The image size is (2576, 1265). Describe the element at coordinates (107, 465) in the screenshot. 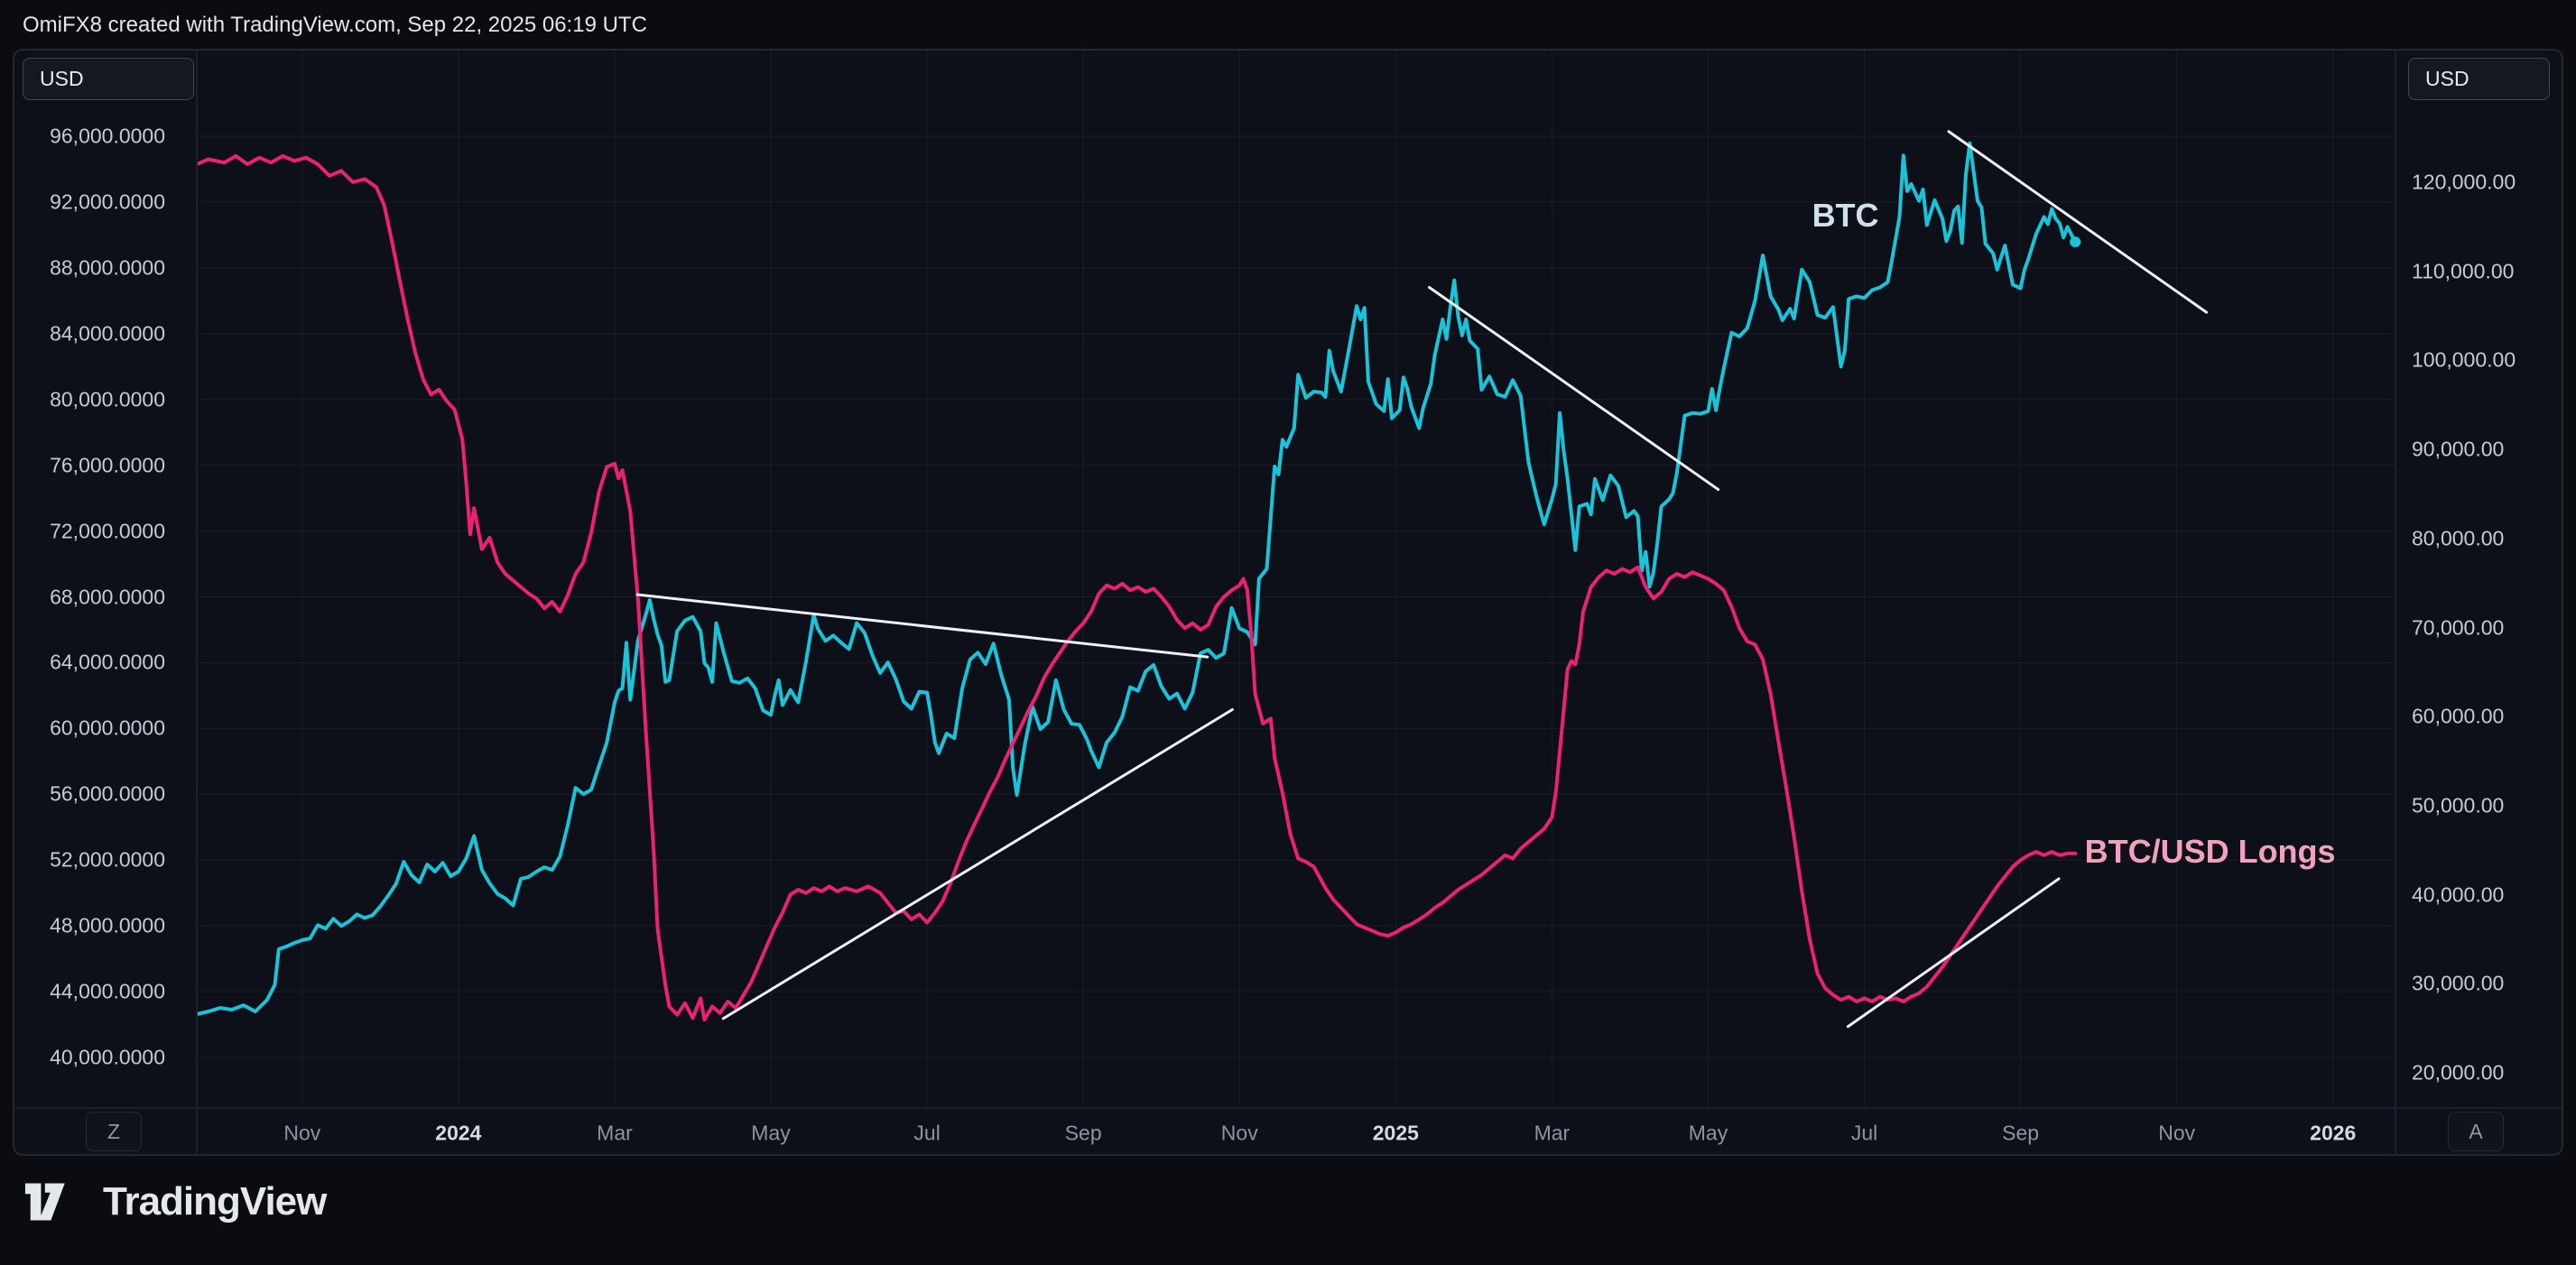

I see `left-axis-tick: 76,000.0000` at that location.